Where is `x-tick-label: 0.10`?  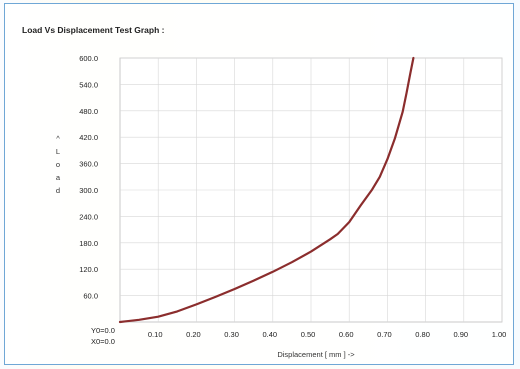 x-tick-label: 0.10 is located at coordinates (155, 334).